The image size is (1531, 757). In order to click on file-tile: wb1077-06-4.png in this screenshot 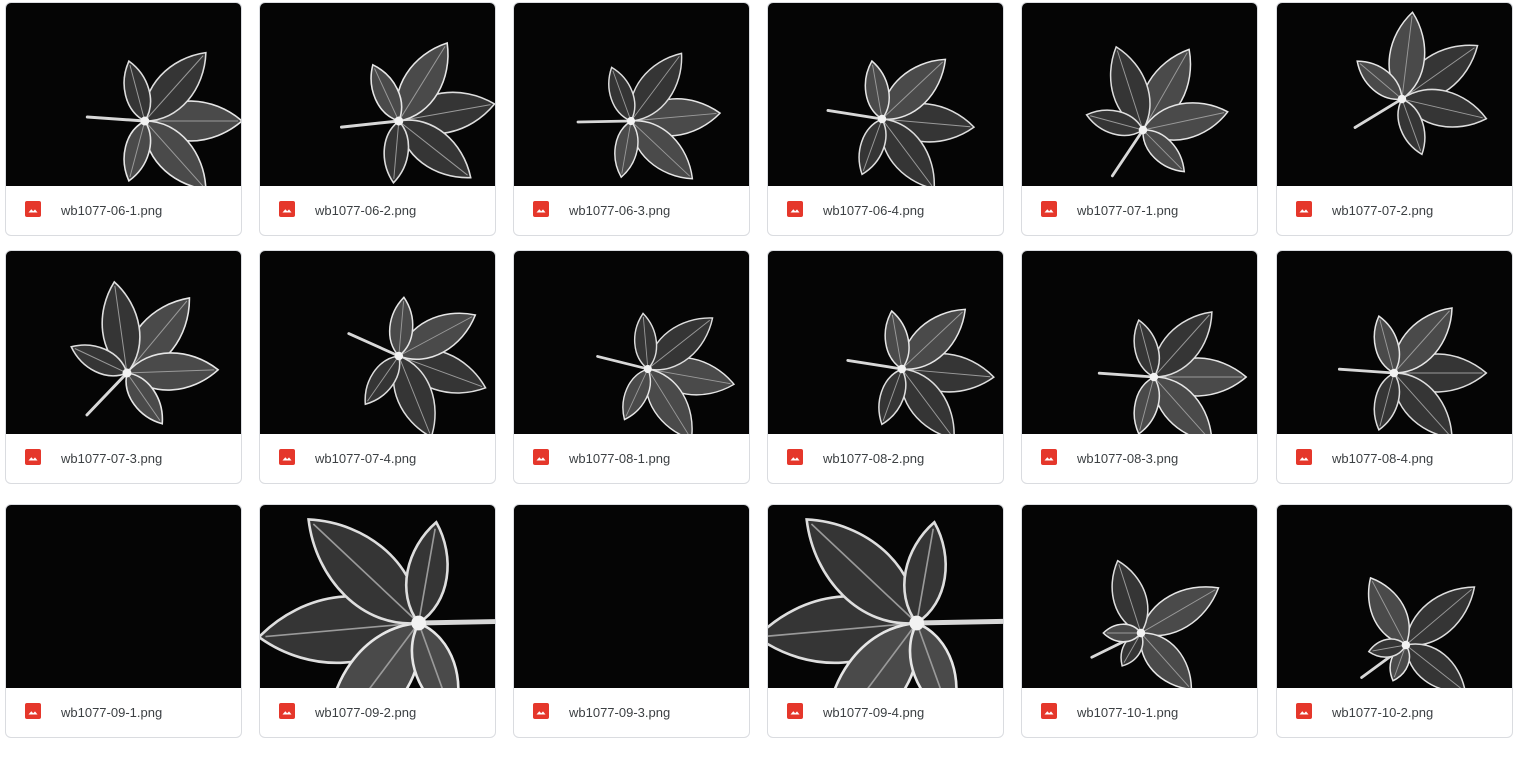, I will do `click(885, 119)`.